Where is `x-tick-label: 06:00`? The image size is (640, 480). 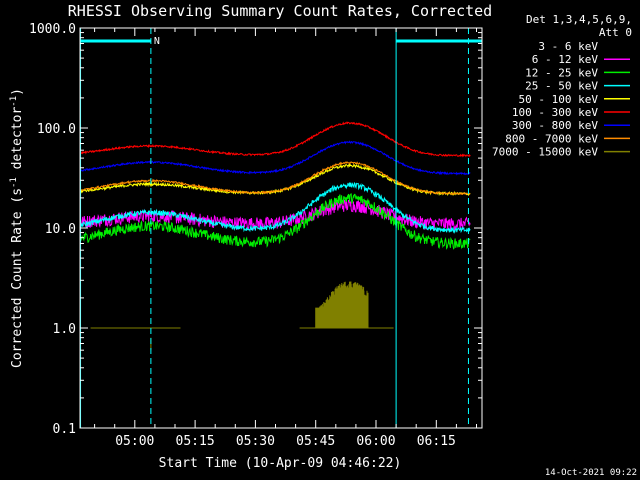 x-tick-label: 06:00 is located at coordinates (375, 441).